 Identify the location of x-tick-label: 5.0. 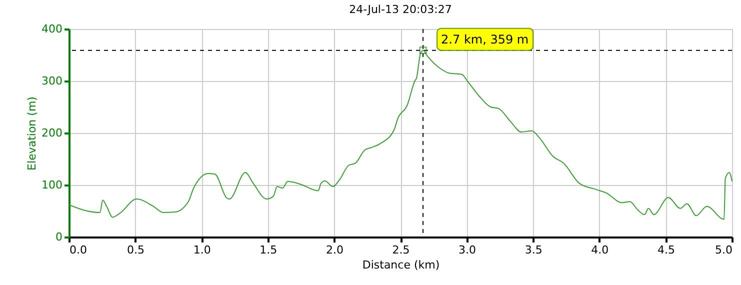
(723, 250).